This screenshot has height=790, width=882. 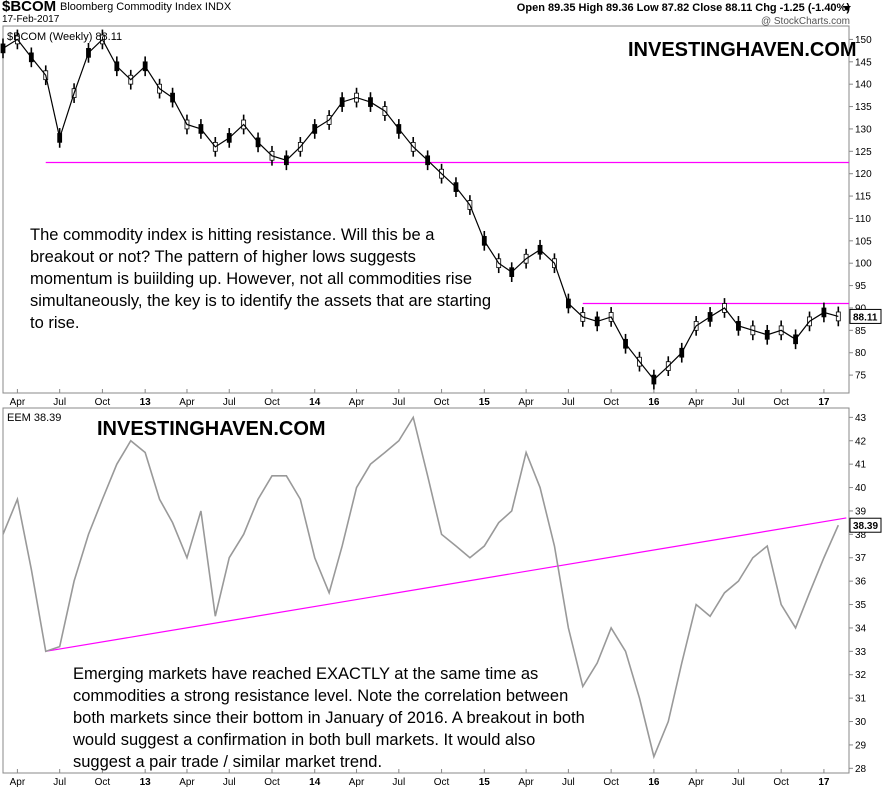 I want to click on header-symbol: $BCOM, so click(x=29, y=7).